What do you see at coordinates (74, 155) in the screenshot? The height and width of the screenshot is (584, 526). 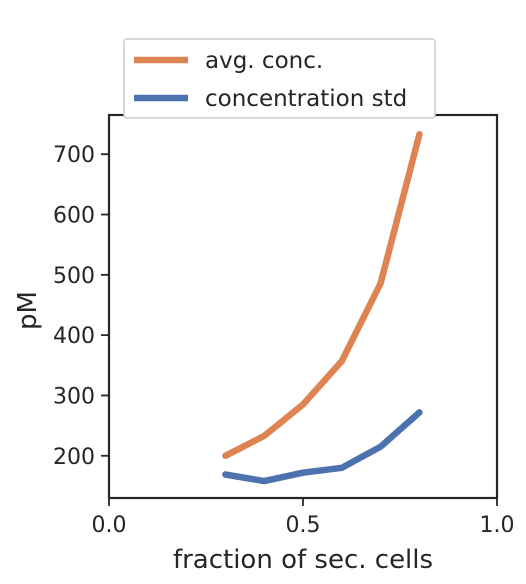 I see `y-tick-label: 700` at bounding box center [74, 155].